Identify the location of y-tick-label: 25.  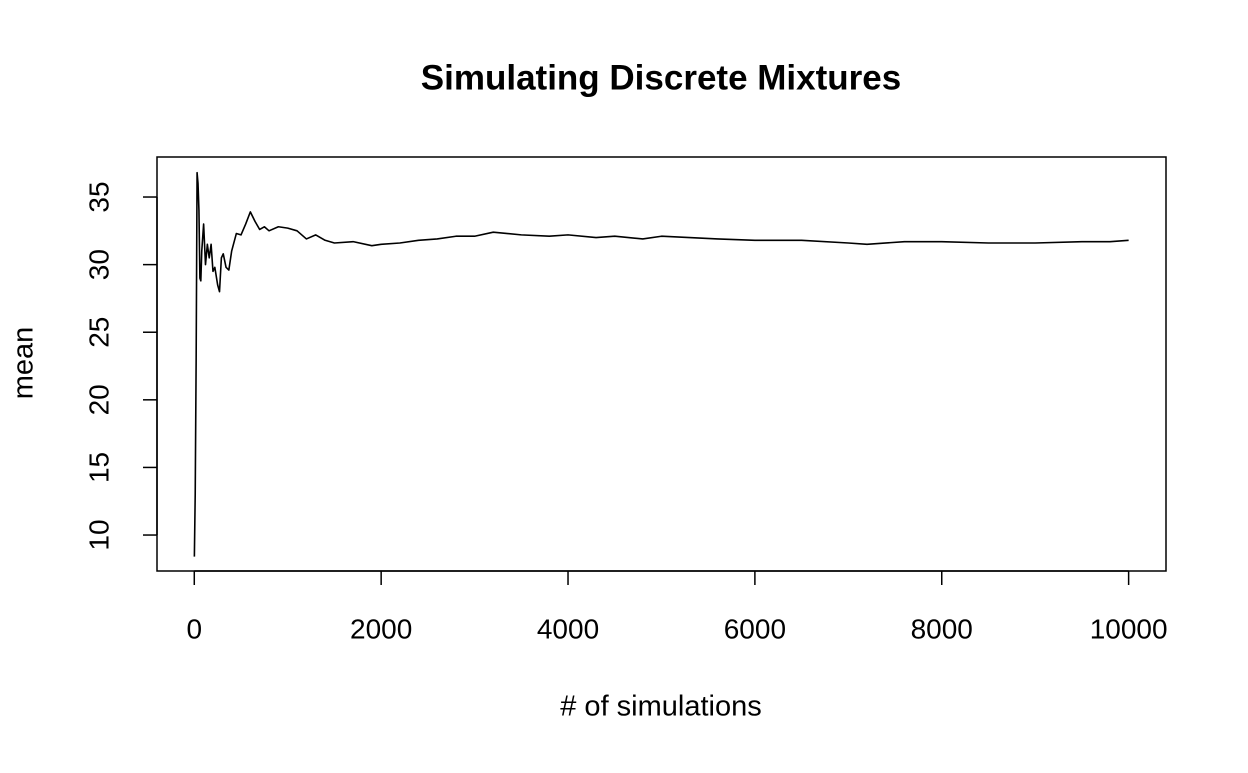
(98, 332).